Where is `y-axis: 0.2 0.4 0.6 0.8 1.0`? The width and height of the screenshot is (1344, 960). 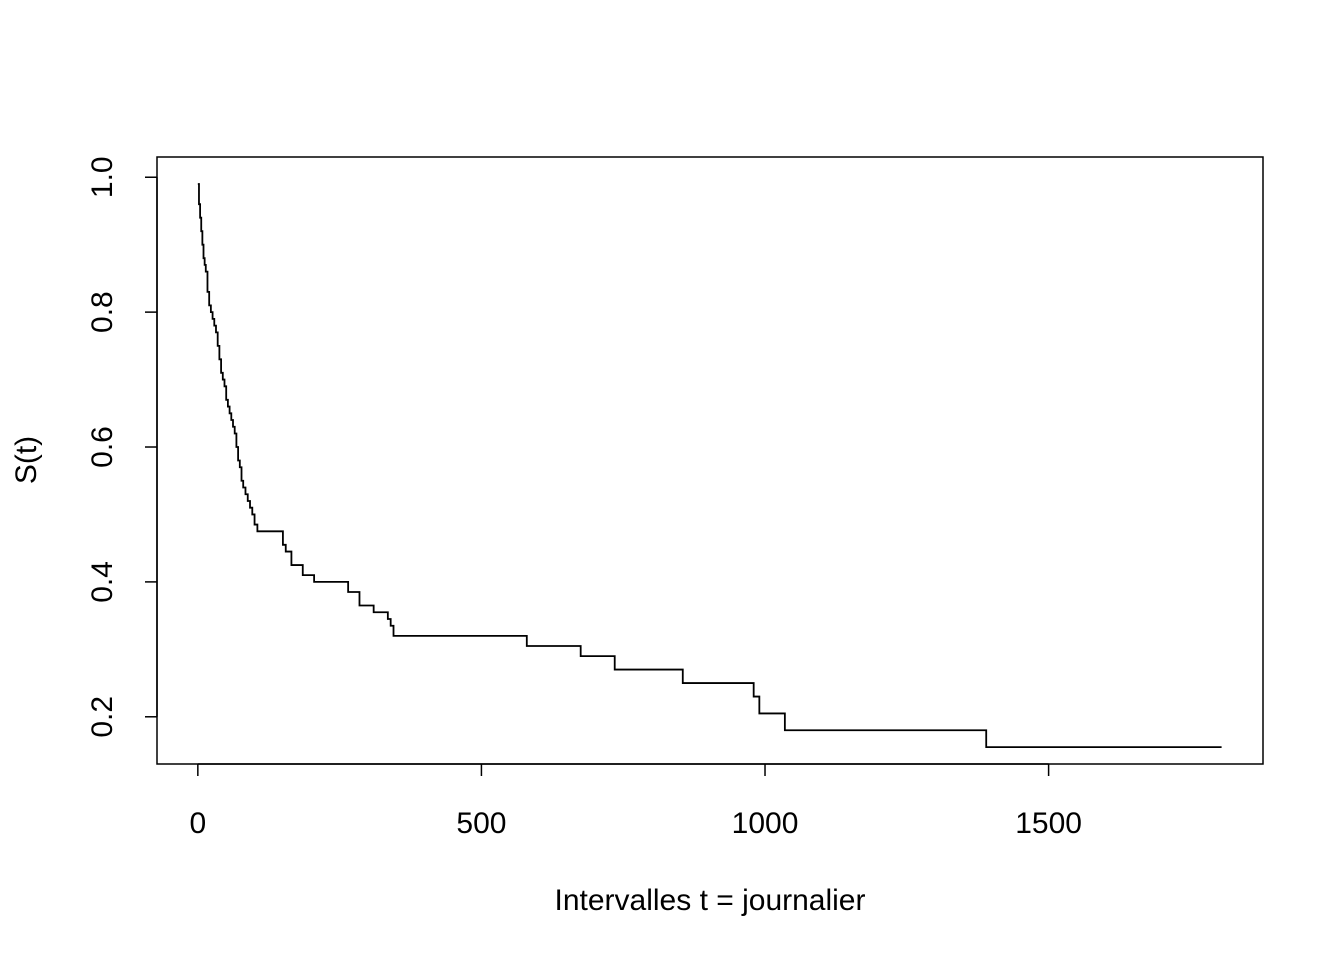
y-axis: 0.2 0.4 0.6 0.8 1.0 is located at coordinates (122, 447).